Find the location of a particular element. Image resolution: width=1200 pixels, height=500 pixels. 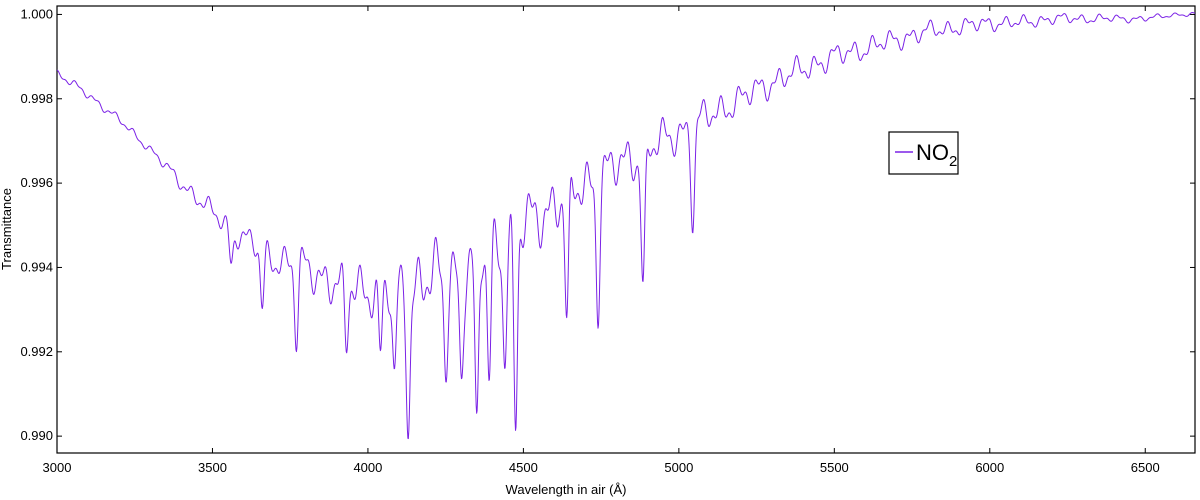

x-tick-label: 3000 is located at coordinates (57, 467).